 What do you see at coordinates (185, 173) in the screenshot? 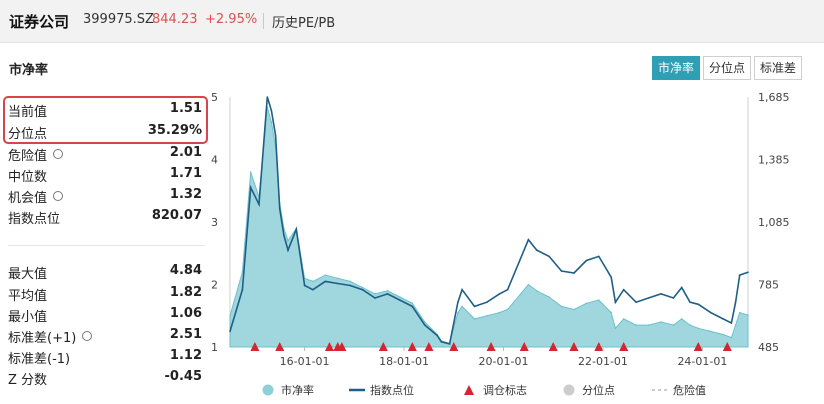
I see `stat-value: 1.71` at bounding box center [185, 173].